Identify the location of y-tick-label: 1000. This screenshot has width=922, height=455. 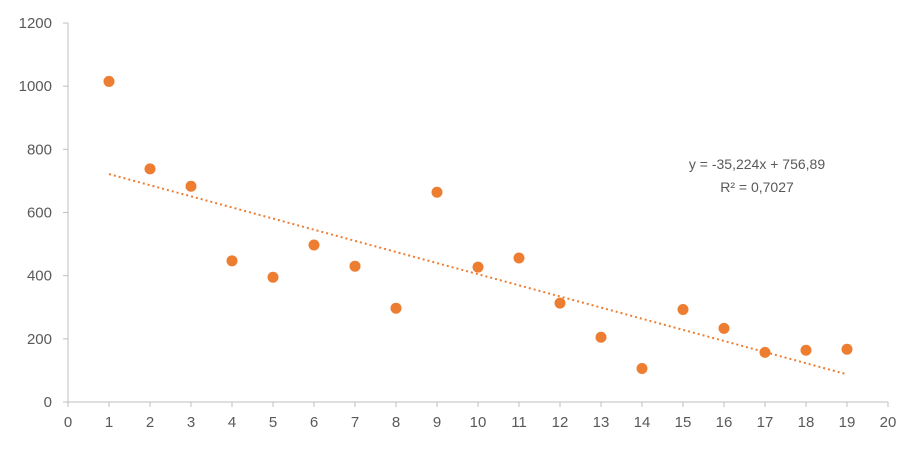
(35, 86).